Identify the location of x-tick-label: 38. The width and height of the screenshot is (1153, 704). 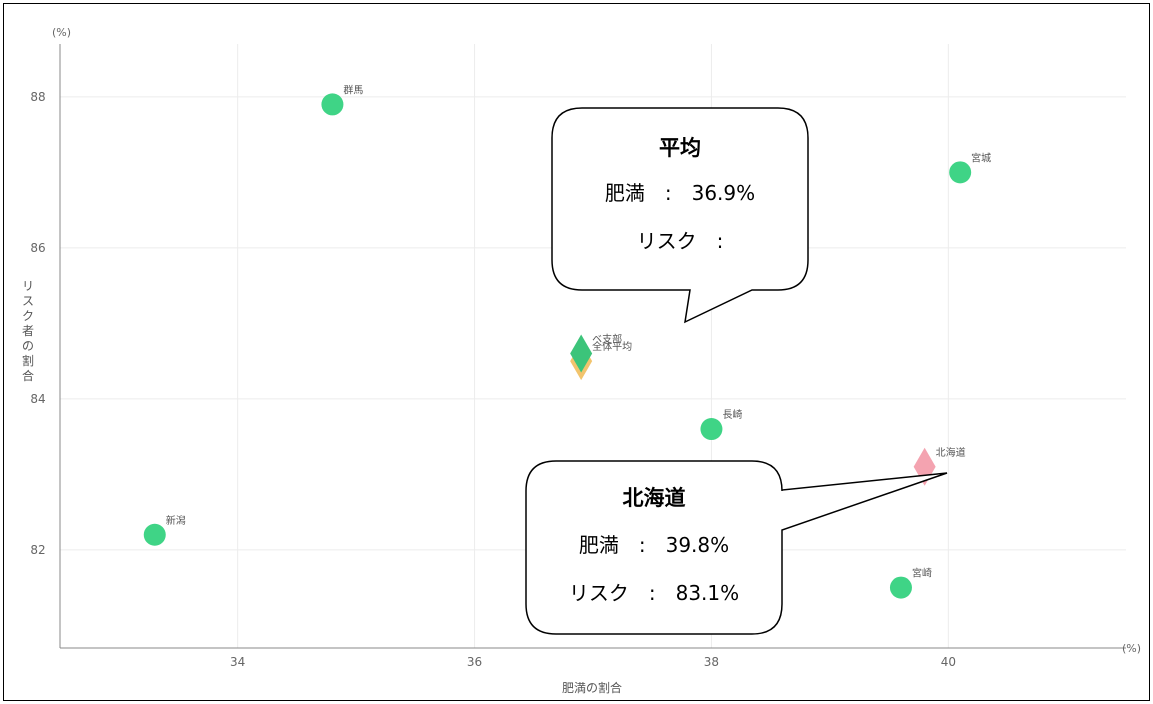
(711, 662).